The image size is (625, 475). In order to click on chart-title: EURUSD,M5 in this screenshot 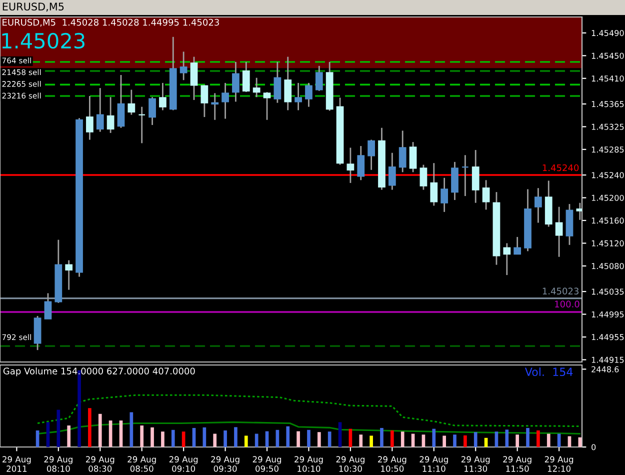, I will do `click(33, 7)`.